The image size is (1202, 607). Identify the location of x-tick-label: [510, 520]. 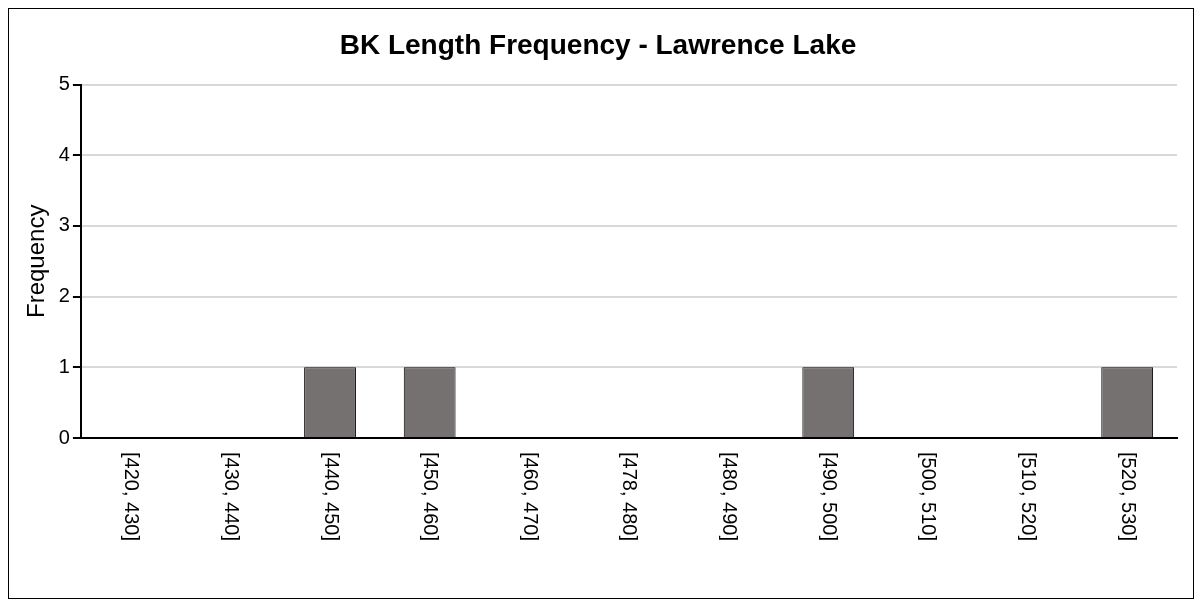
(1029, 496).